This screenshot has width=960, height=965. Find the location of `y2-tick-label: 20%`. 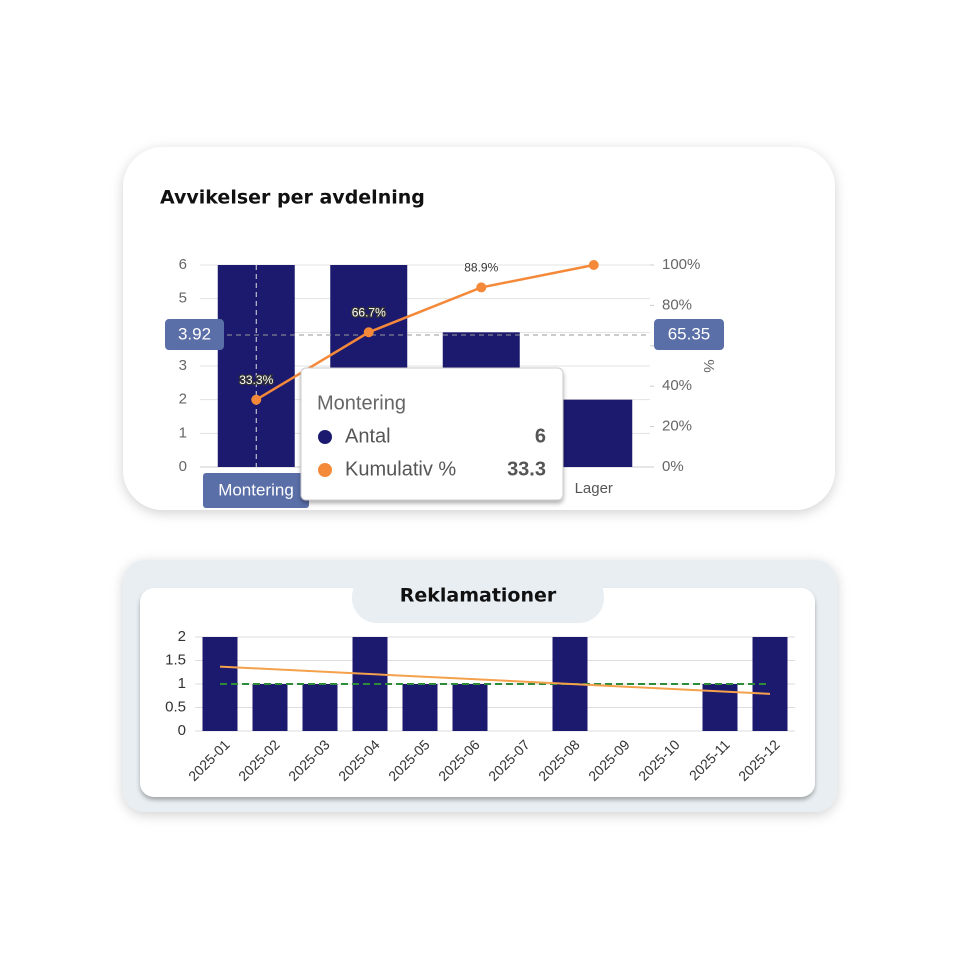

y2-tick-label: 20% is located at coordinates (677, 426).